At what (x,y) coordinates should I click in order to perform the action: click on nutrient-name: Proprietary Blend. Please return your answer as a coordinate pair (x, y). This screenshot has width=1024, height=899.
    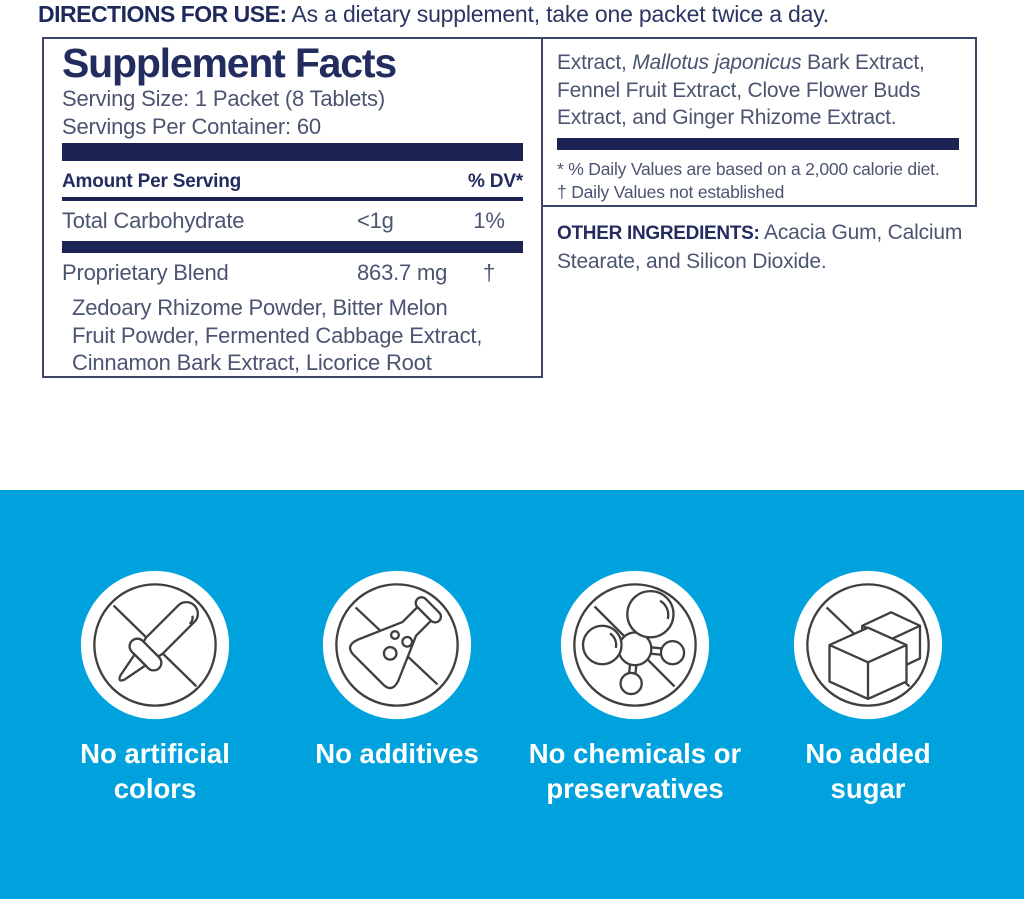
    Looking at the image, I should click on (145, 272).